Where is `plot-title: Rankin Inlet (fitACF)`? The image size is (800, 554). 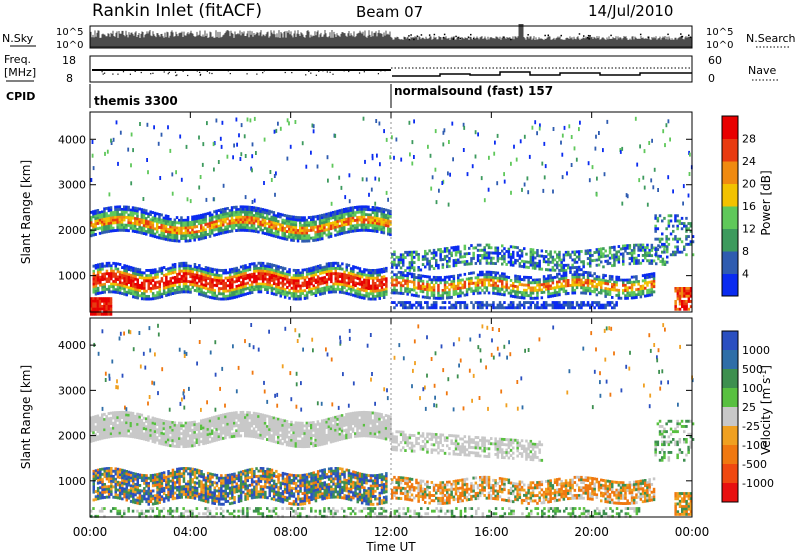
plot-title: Rankin Inlet (fitACF) is located at coordinates (177, 11).